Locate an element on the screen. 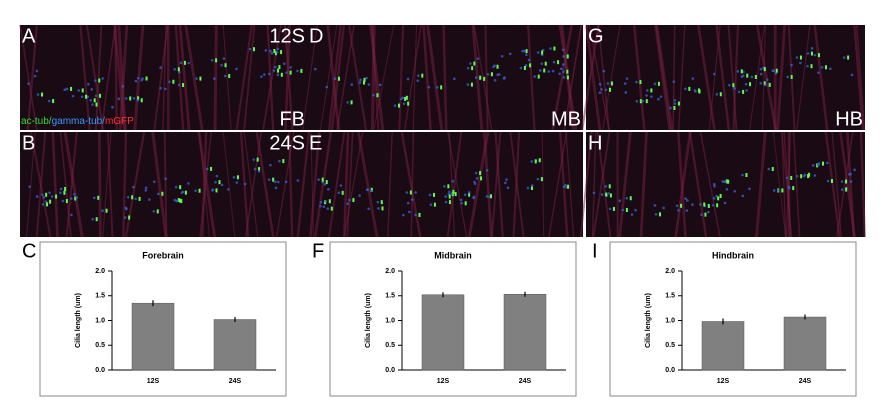 The height and width of the screenshot is (420, 890). panel-label: H is located at coordinates (595, 143).